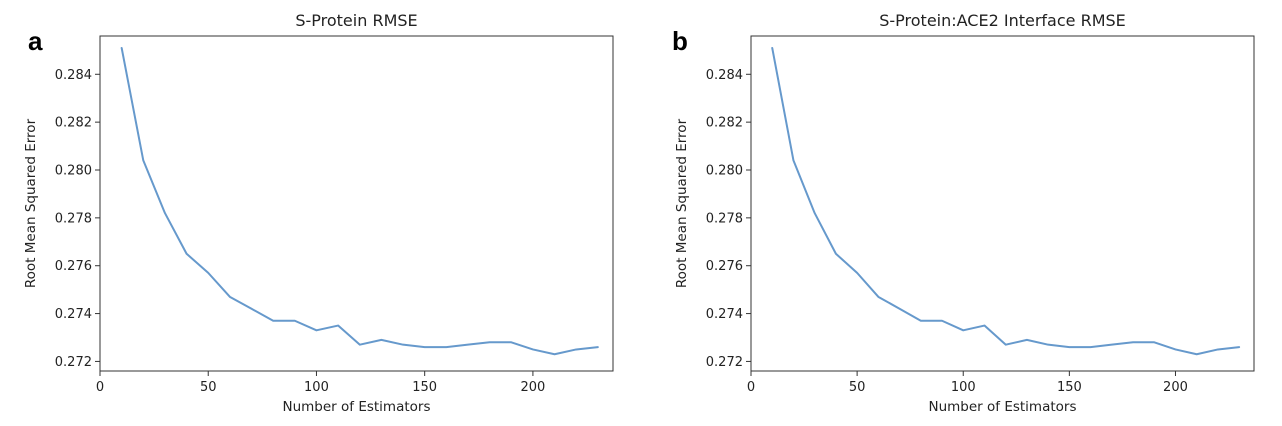  What do you see at coordinates (356, 20) in the screenshot?
I see `chart-title: S-Protein RMSE` at bounding box center [356, 20].